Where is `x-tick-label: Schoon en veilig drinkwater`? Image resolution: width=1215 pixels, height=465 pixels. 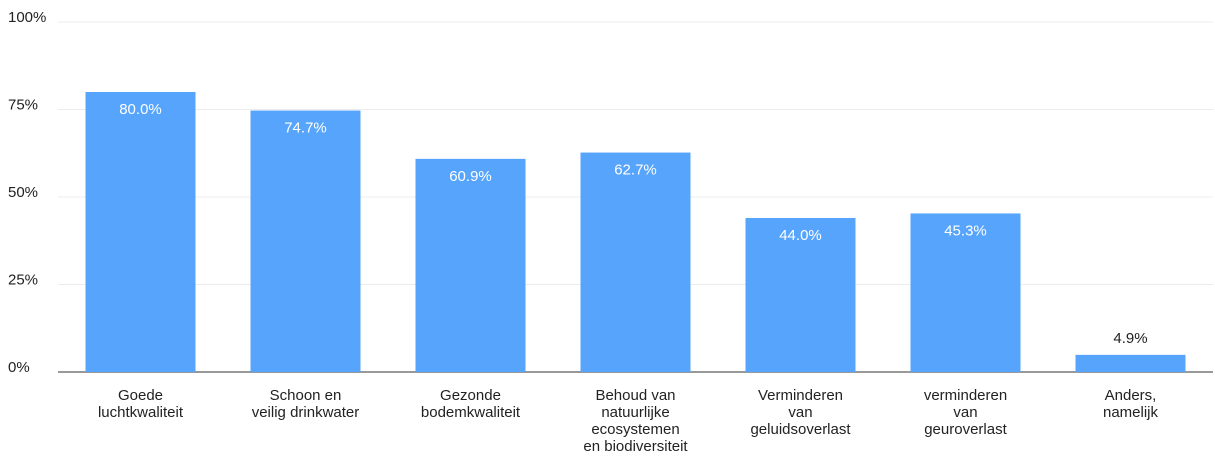 x-tick-label: Schoon en veilig drinkwater is located at coordinates (305, 404).